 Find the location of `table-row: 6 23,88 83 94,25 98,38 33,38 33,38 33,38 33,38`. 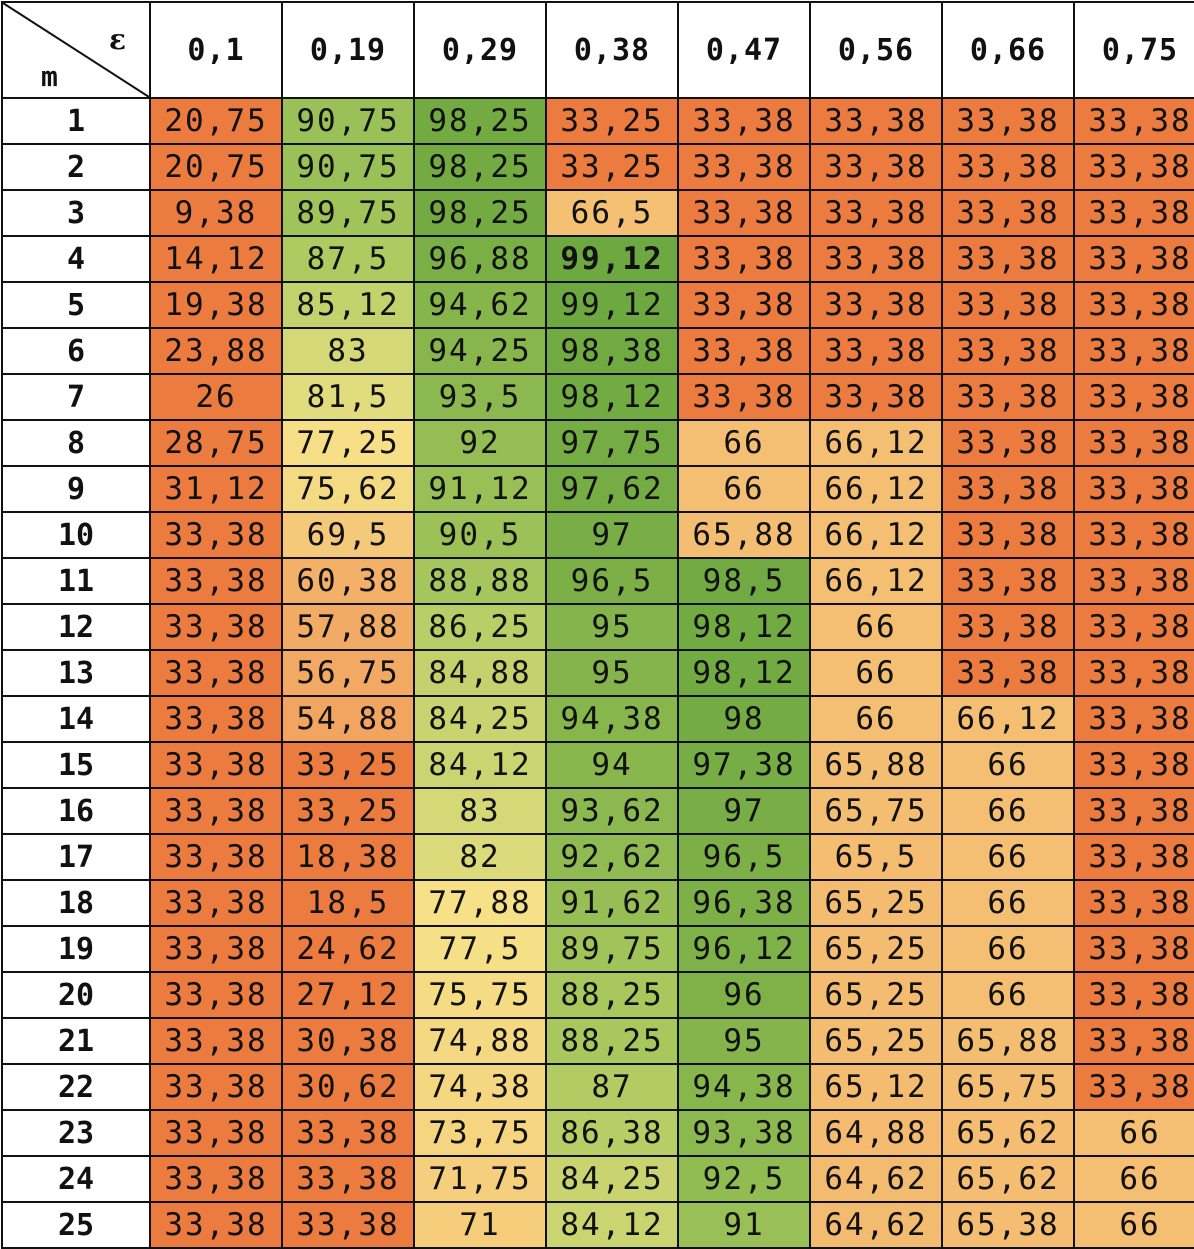

table-row: 6 23,88 83 94,25 98,38 33,38 33,38 33,38 33,38 is located at coordinates (597, 351).